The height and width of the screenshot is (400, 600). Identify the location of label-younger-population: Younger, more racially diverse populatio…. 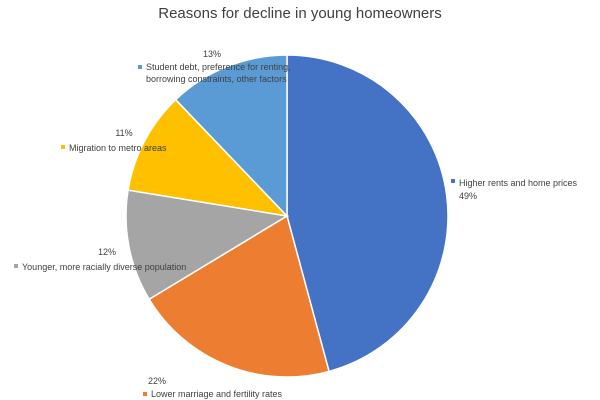
(104, 267).